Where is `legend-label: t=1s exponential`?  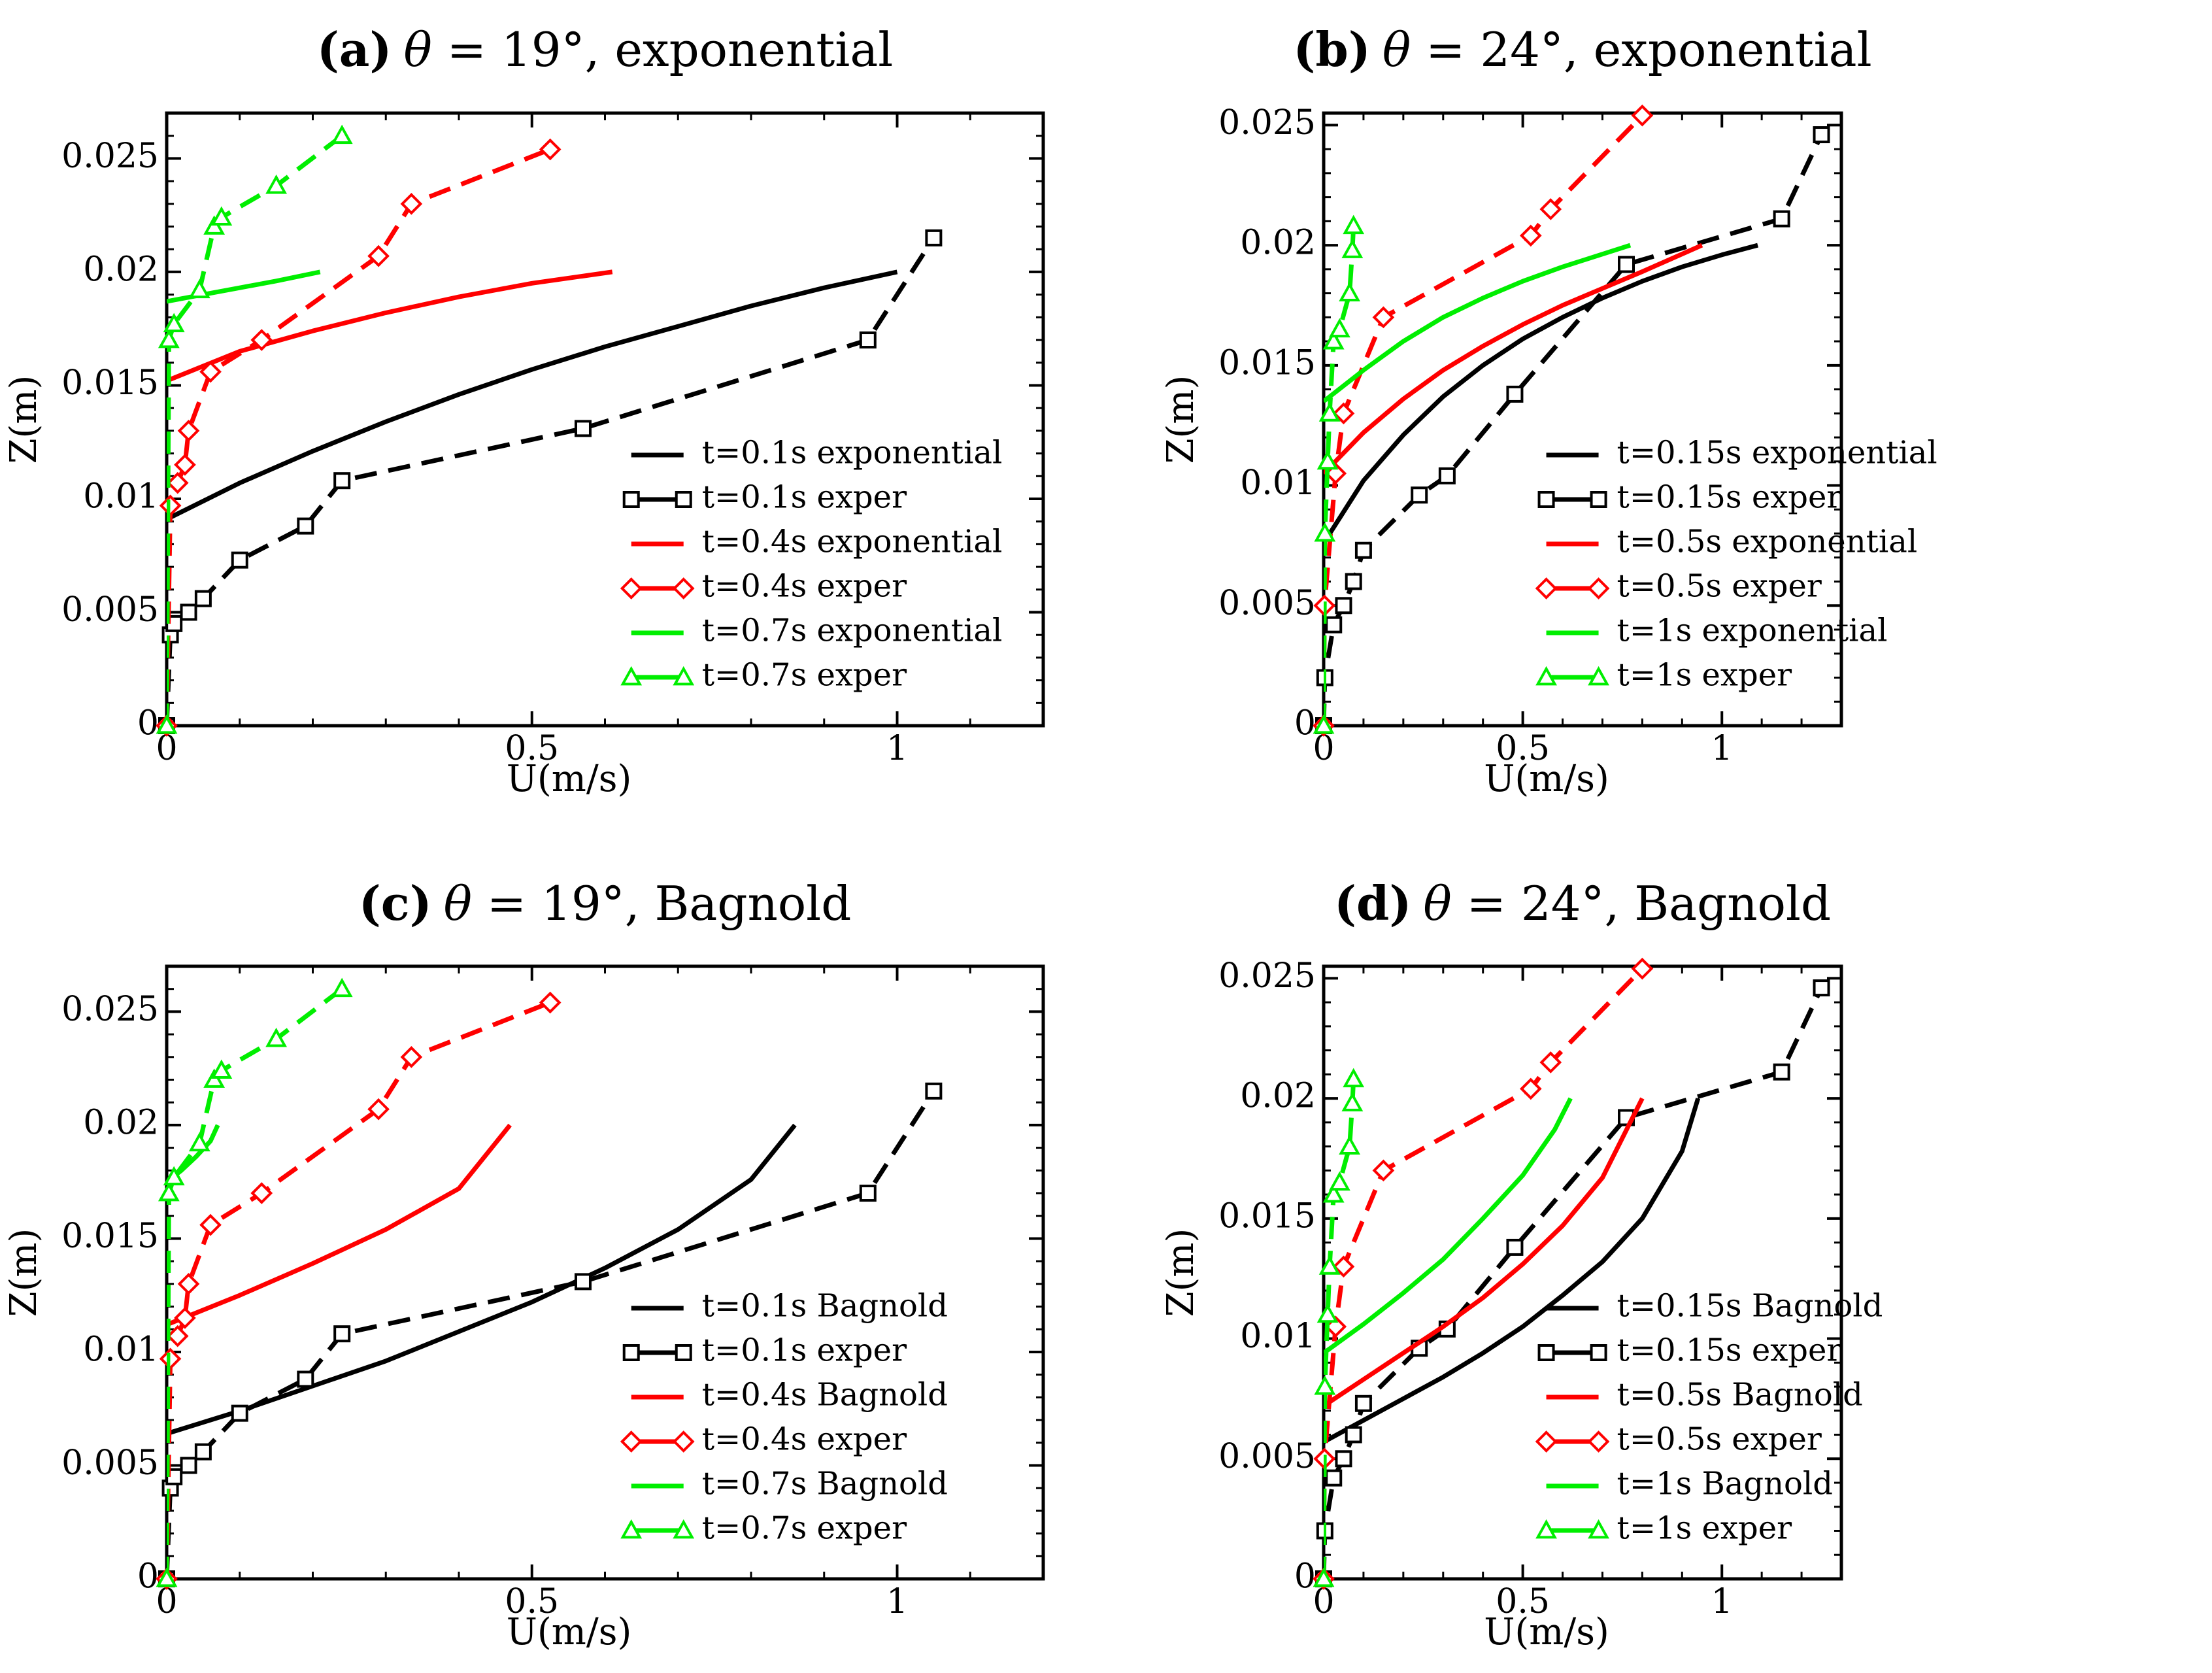 legend-label: t=1s exponential is located at coordinates (1752, 631).